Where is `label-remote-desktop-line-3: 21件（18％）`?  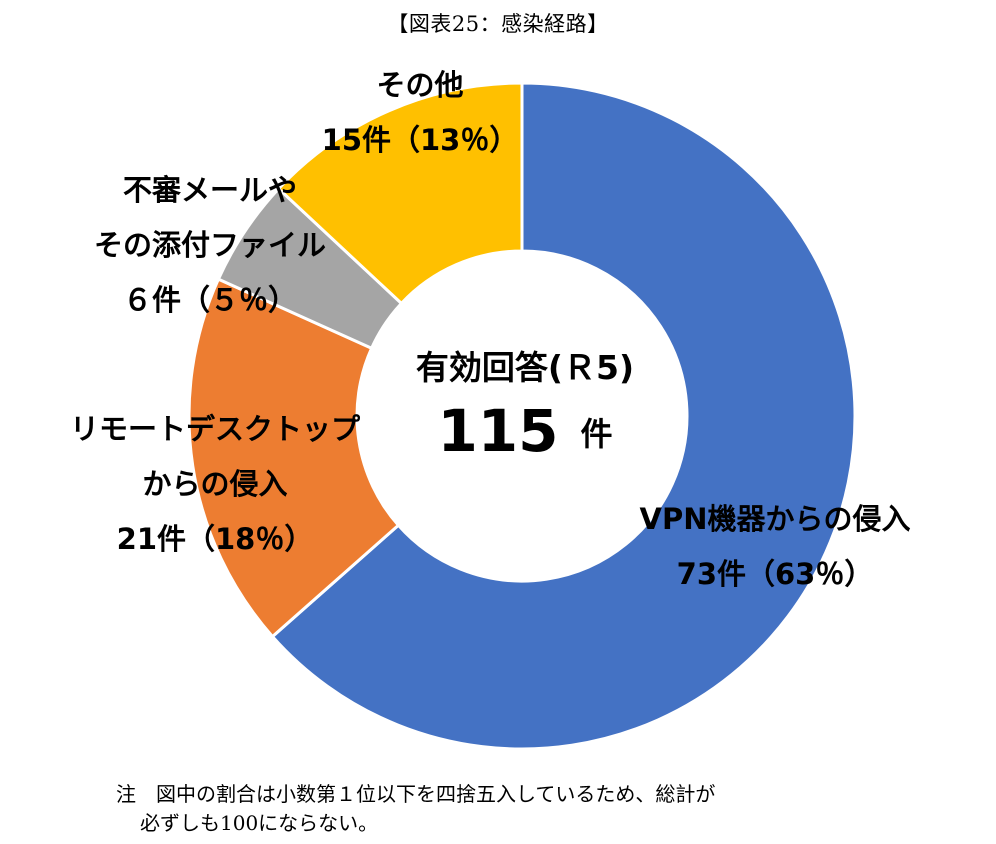 label-remote-desktop-line-3: 21件（18％） is located at coordinates (215, 539).